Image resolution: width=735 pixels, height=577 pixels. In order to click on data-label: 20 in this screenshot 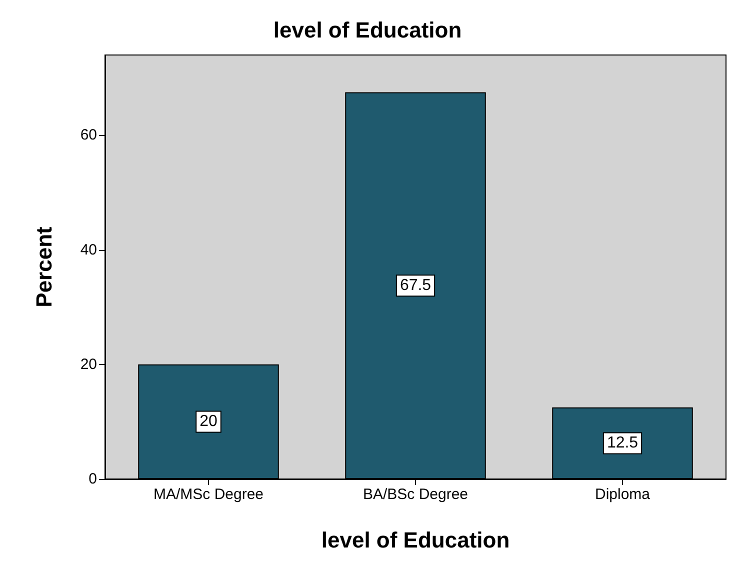, I will do `click(209, 421)`.